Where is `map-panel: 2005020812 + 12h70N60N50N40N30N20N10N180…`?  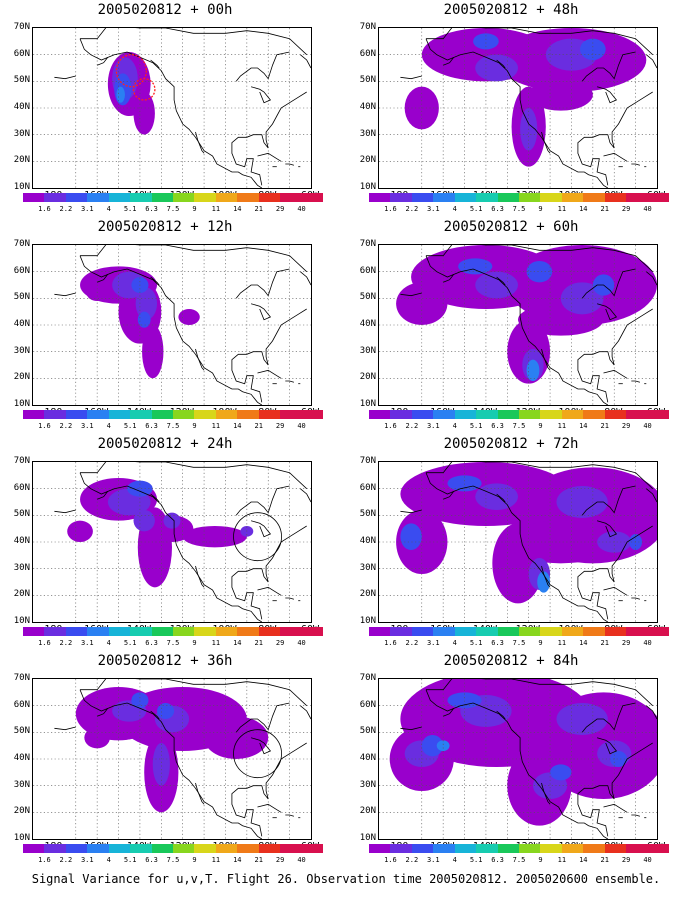
map-panel: 2005020812 + 12h70N60N50N40N30N20N10N180… is located at coordinates (165, 324).